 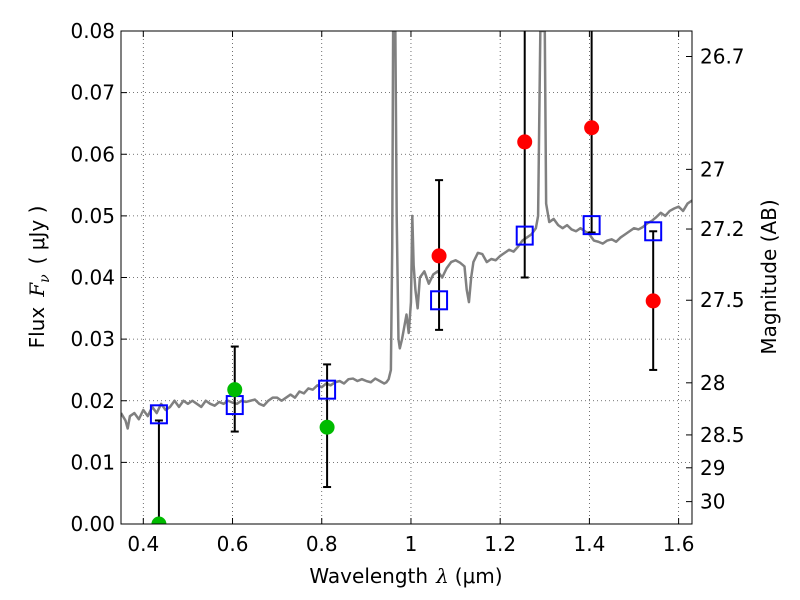 I want to click on x-tick-labels: 0.4 0.6 0.8 1 1.2 1.4 1.6, so click(x=410, y=544).